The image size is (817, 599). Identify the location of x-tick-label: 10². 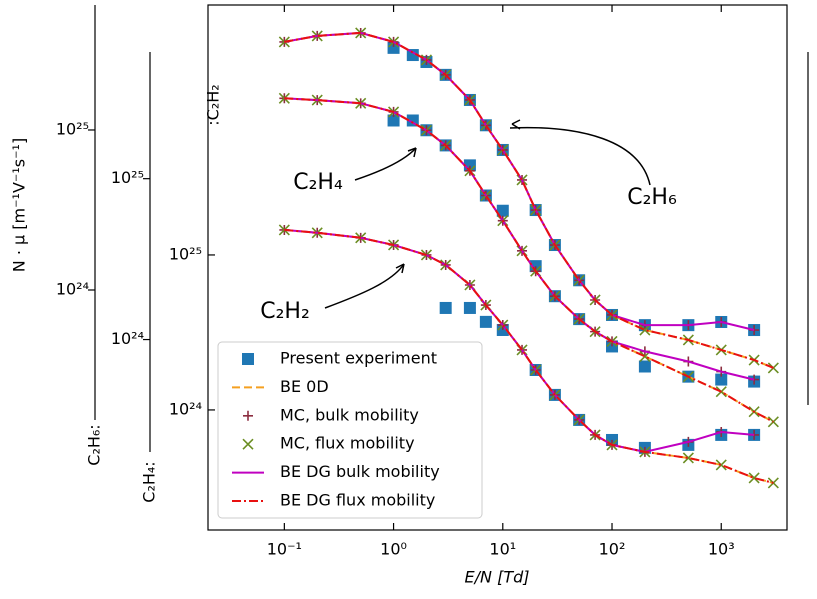
(612, 549).